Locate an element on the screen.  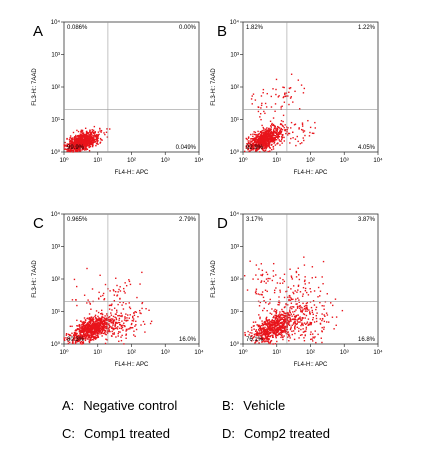
panel-letter: D is located at coordinates (222, 223).